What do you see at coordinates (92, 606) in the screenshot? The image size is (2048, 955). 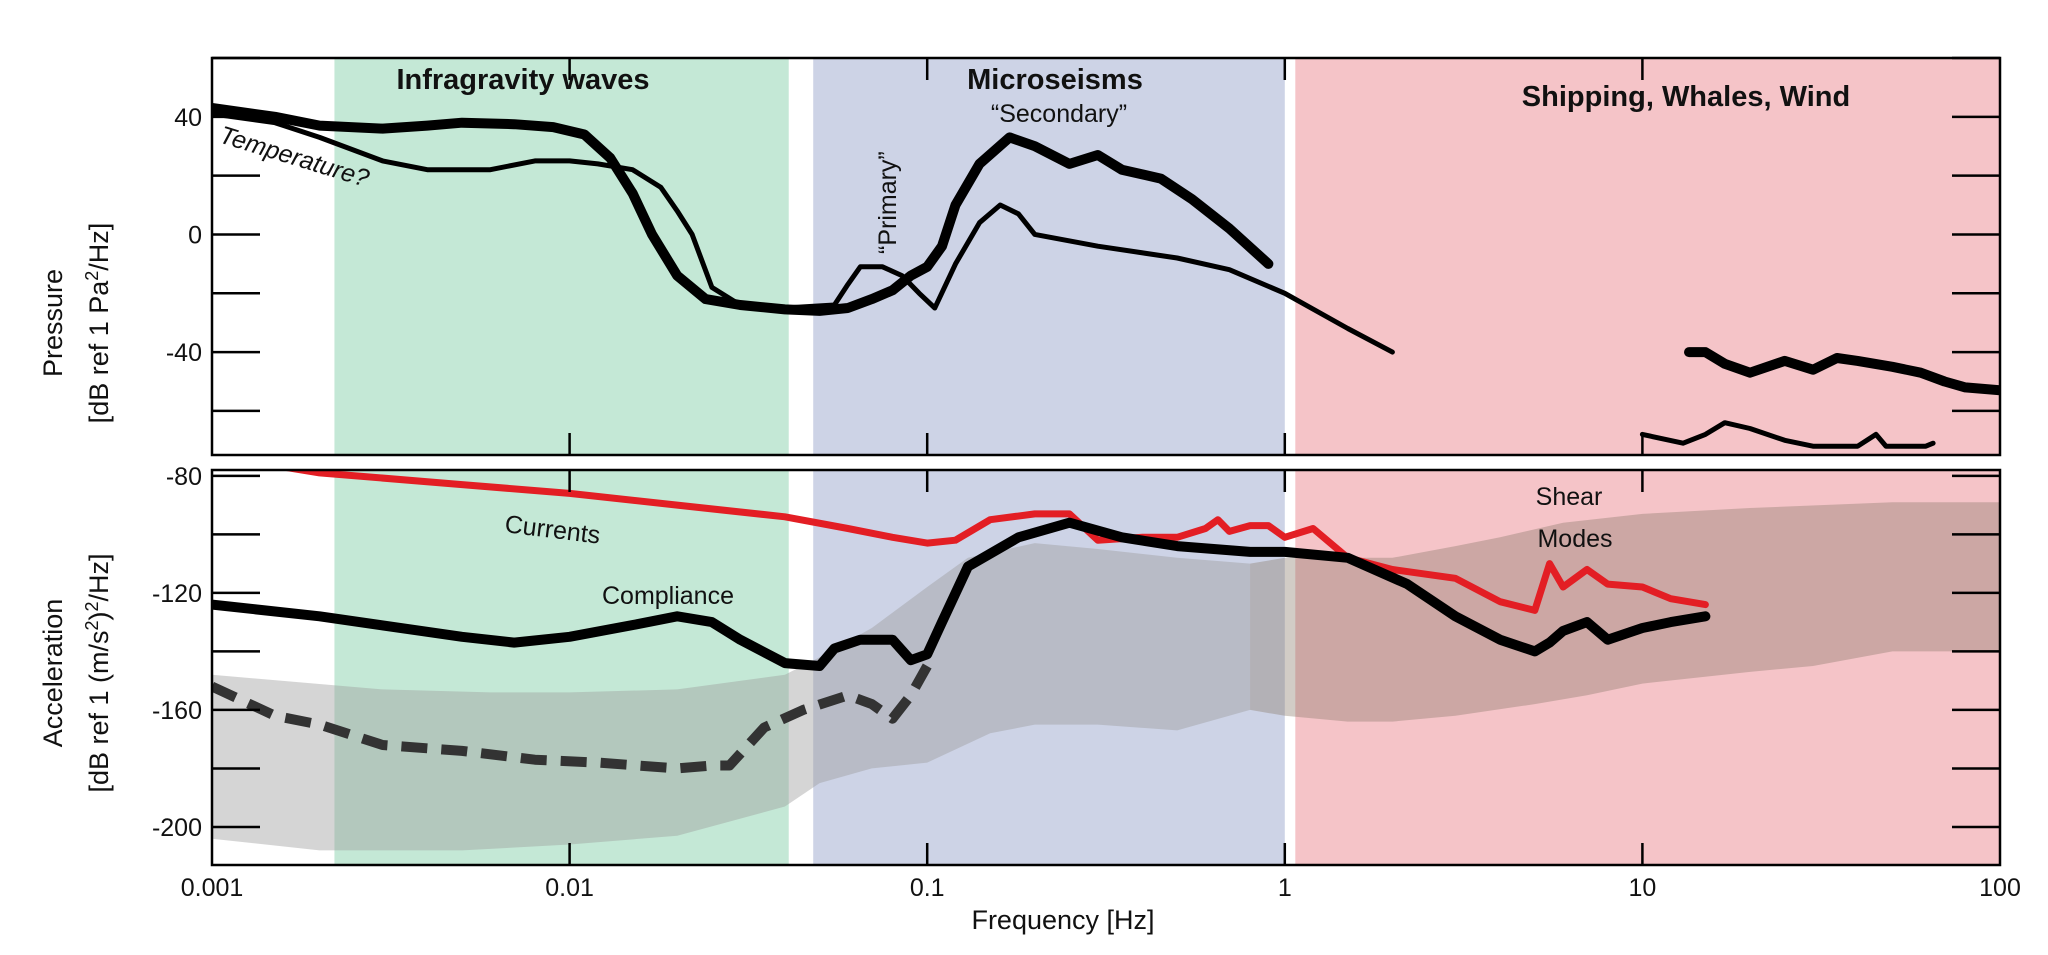 I see `accel-units-sup2: 2` at bounding box center [92, 606].